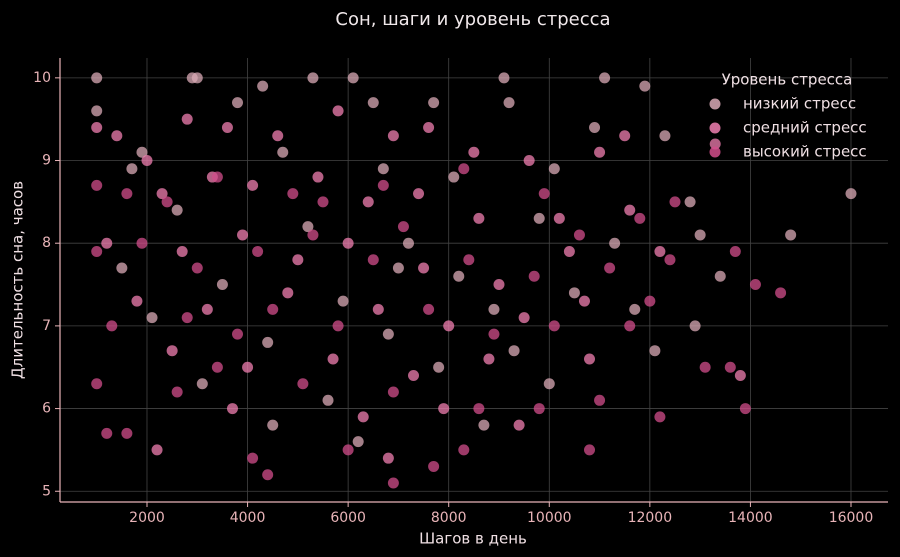  I want to click on x-tick-label: 6000, so click(348, 518).